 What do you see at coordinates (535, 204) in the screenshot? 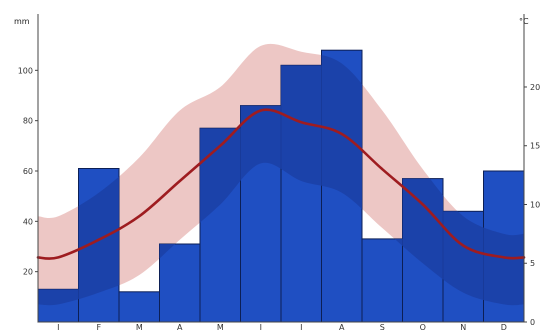
I see `right-tick-label: 10` at bounding box center [535, 204].